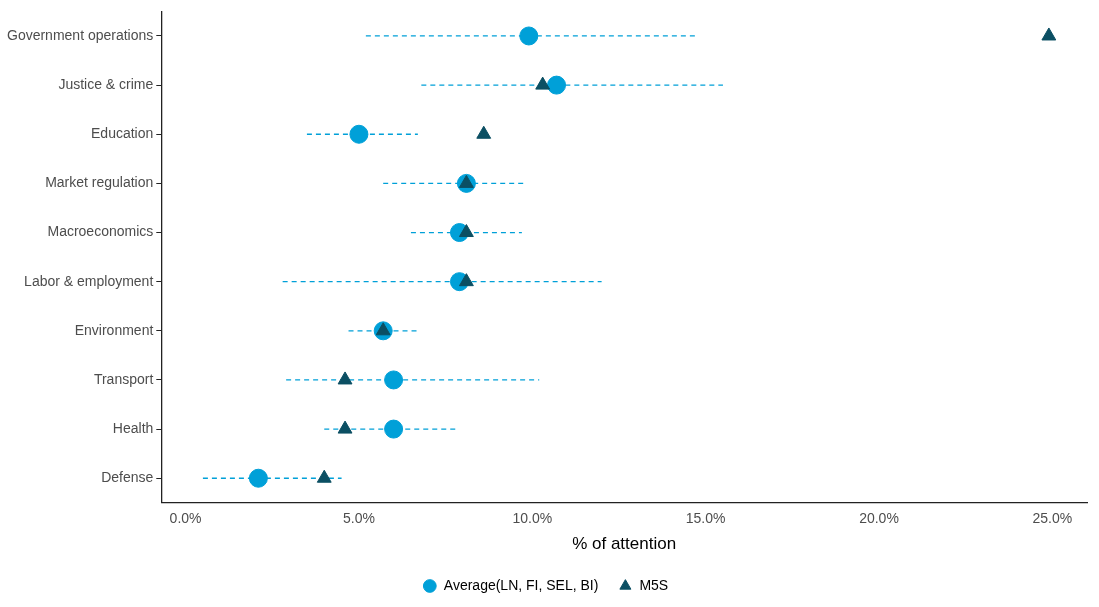  What do you see at coordinates (127, 477) in the screenshot?
I see `y-tick-label: Defense` at bounding box center [127, 477].